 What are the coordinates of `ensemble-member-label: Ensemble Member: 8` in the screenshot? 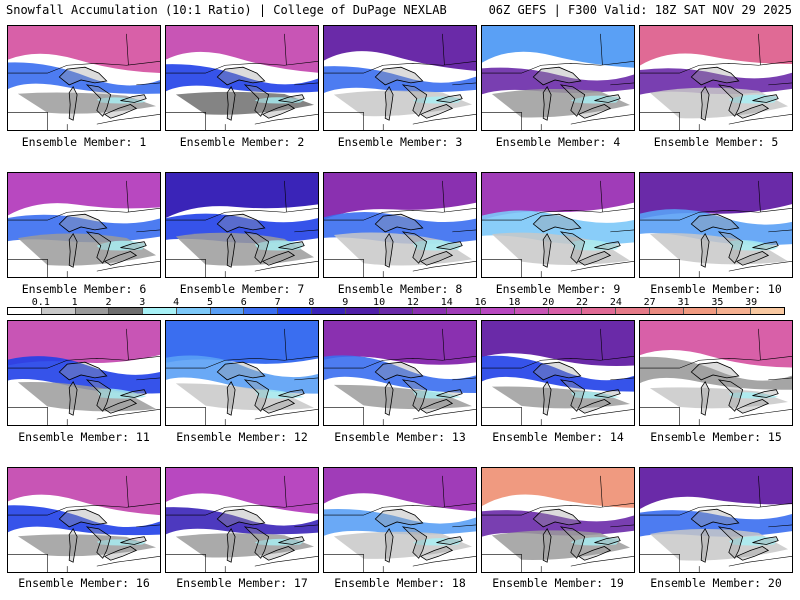 It's located at (400, 289).